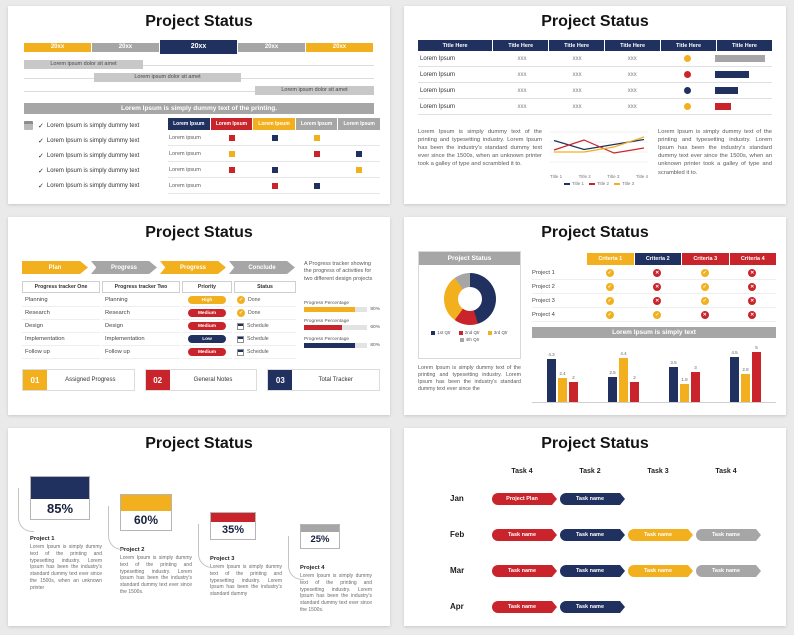 This screenshot has width=794, height=635. I want to click on legend-label: 4th Qtr, so click(472, 339).